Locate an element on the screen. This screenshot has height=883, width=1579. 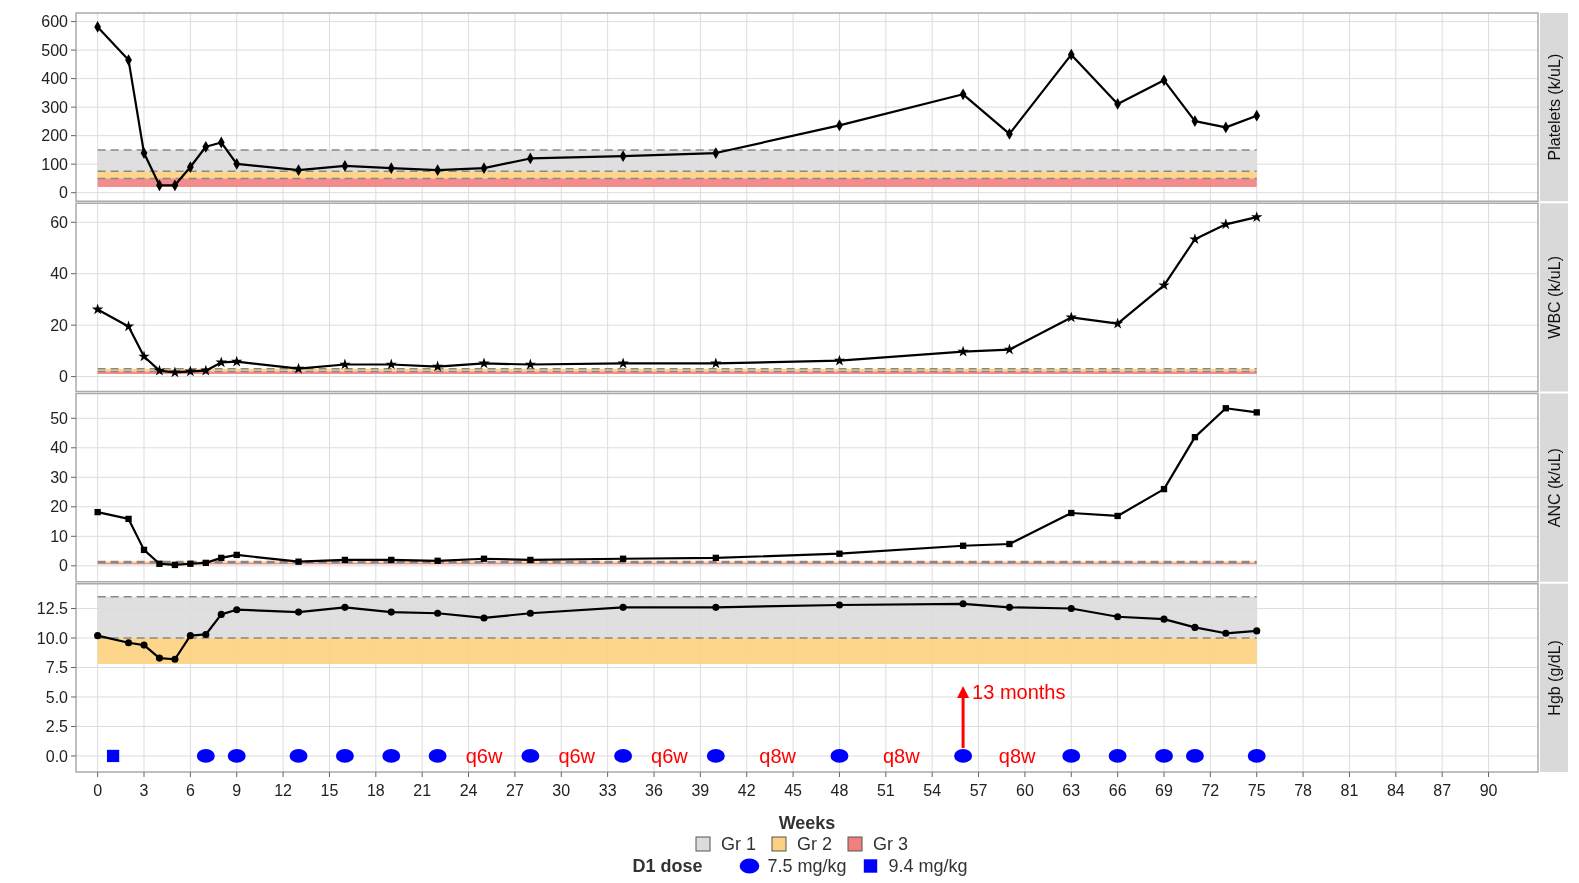
y-tick-label: 2.5 is located at coordinates (57, 727).